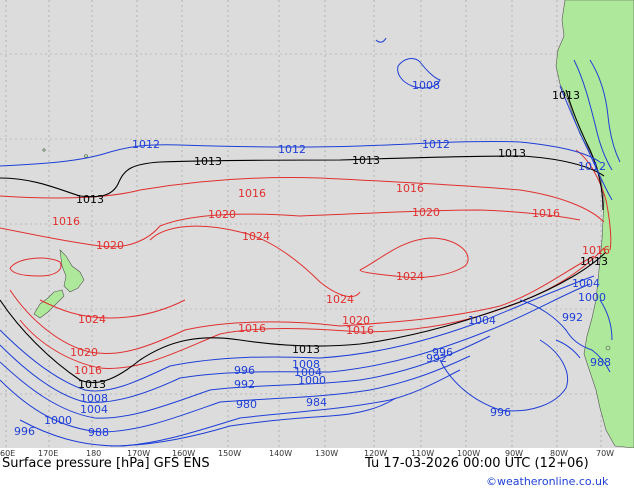 The image size is (634, 494). Describe the element at coordinates (375, 453) in the screenshot. I see `longitude-tick: 120W` at that location.